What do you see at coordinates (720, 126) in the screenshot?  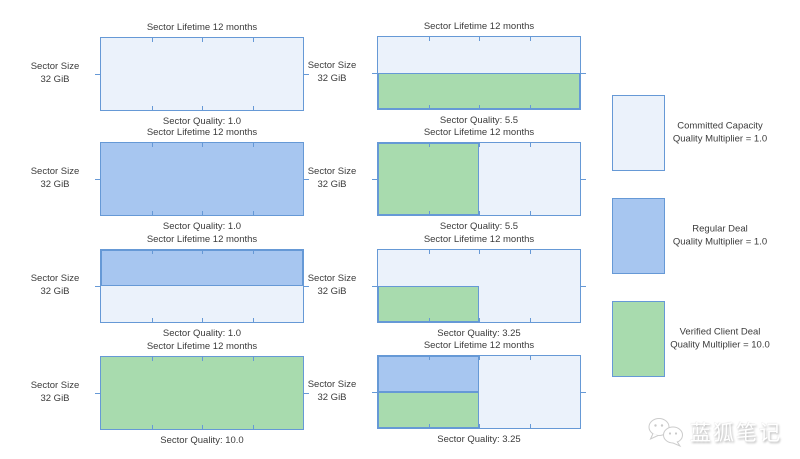 I see `legend-label-line1: Committed Capacity` at bounding box center [720, 126].